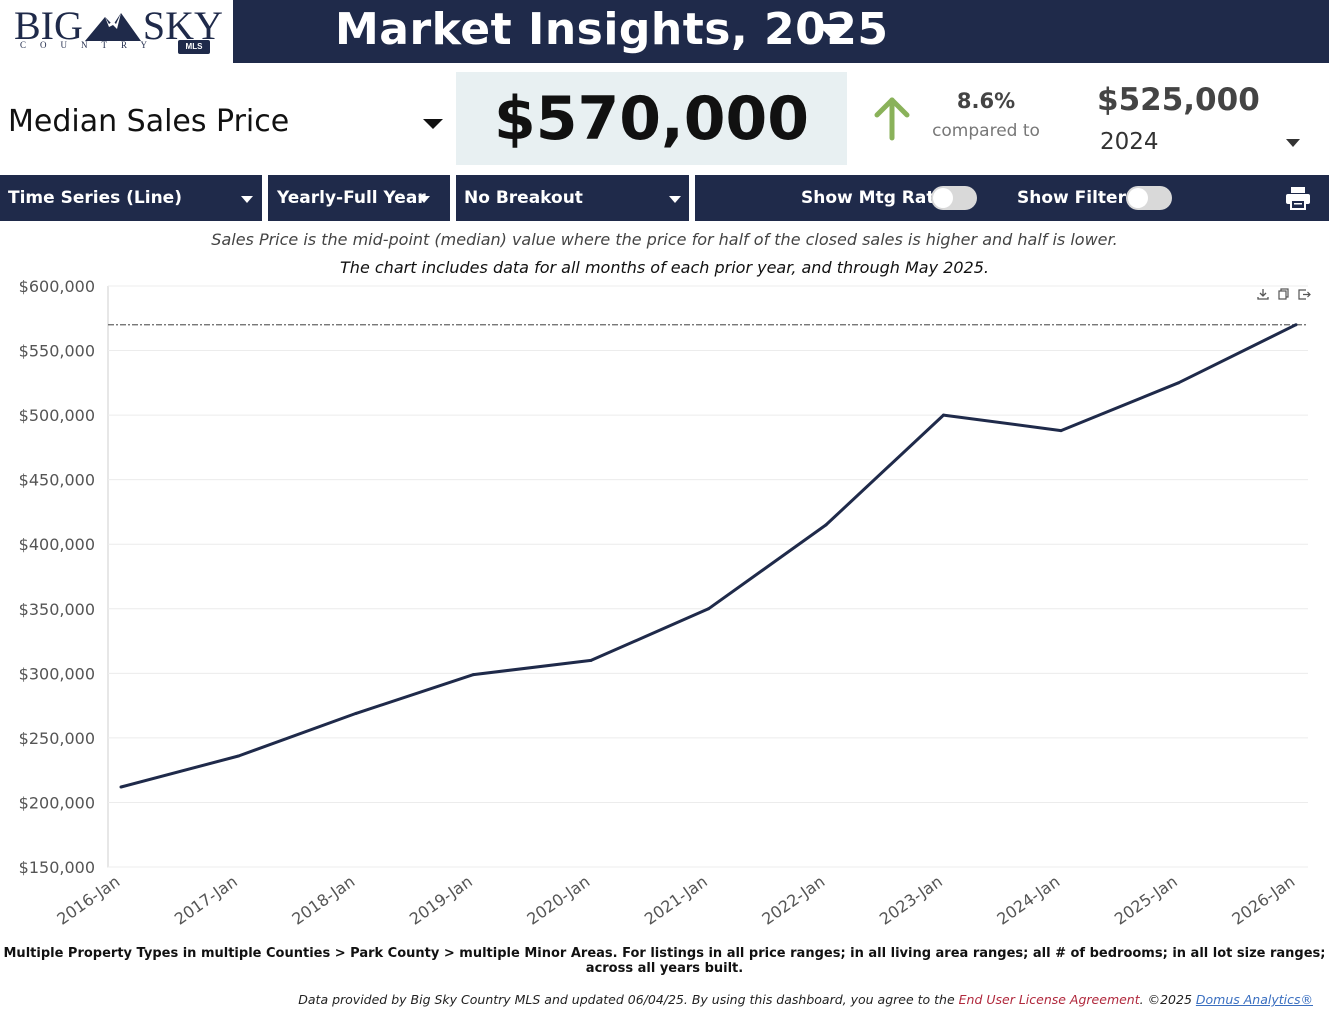 This screenshot has height=1021, width=1329. I want to click on chart-type-dropdown: Time Series (Line), so click(95, 198).